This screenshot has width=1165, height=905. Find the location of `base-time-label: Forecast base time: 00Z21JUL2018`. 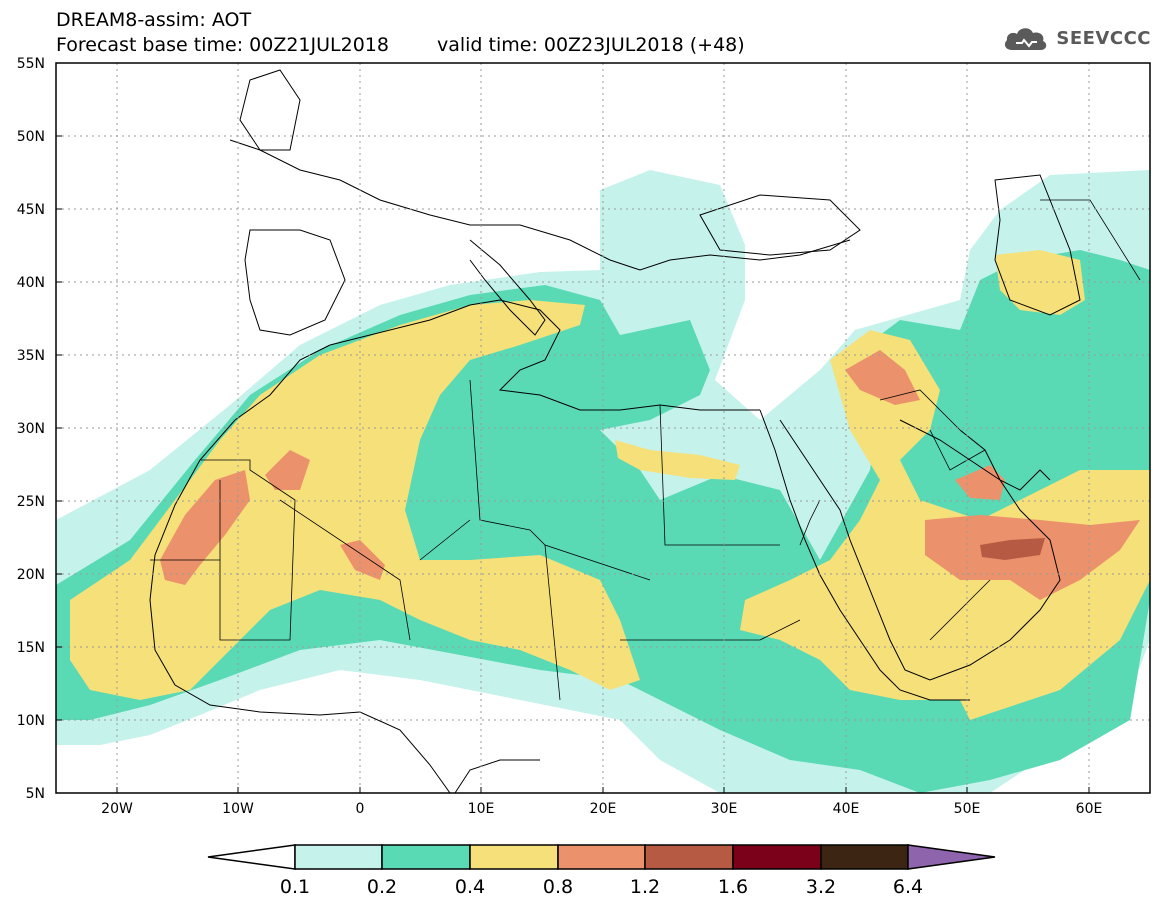

base-time-label: Forecast base time: 00Z21JUL2018 is located at coordinates (222, 45).